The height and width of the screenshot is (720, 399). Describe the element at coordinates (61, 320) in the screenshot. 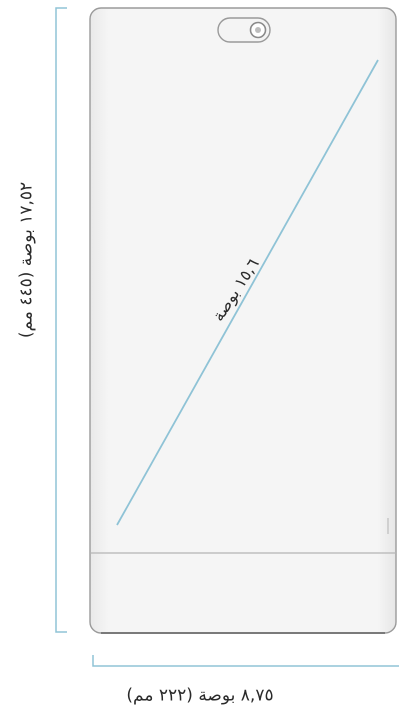

I see `height-bracket` at that location.